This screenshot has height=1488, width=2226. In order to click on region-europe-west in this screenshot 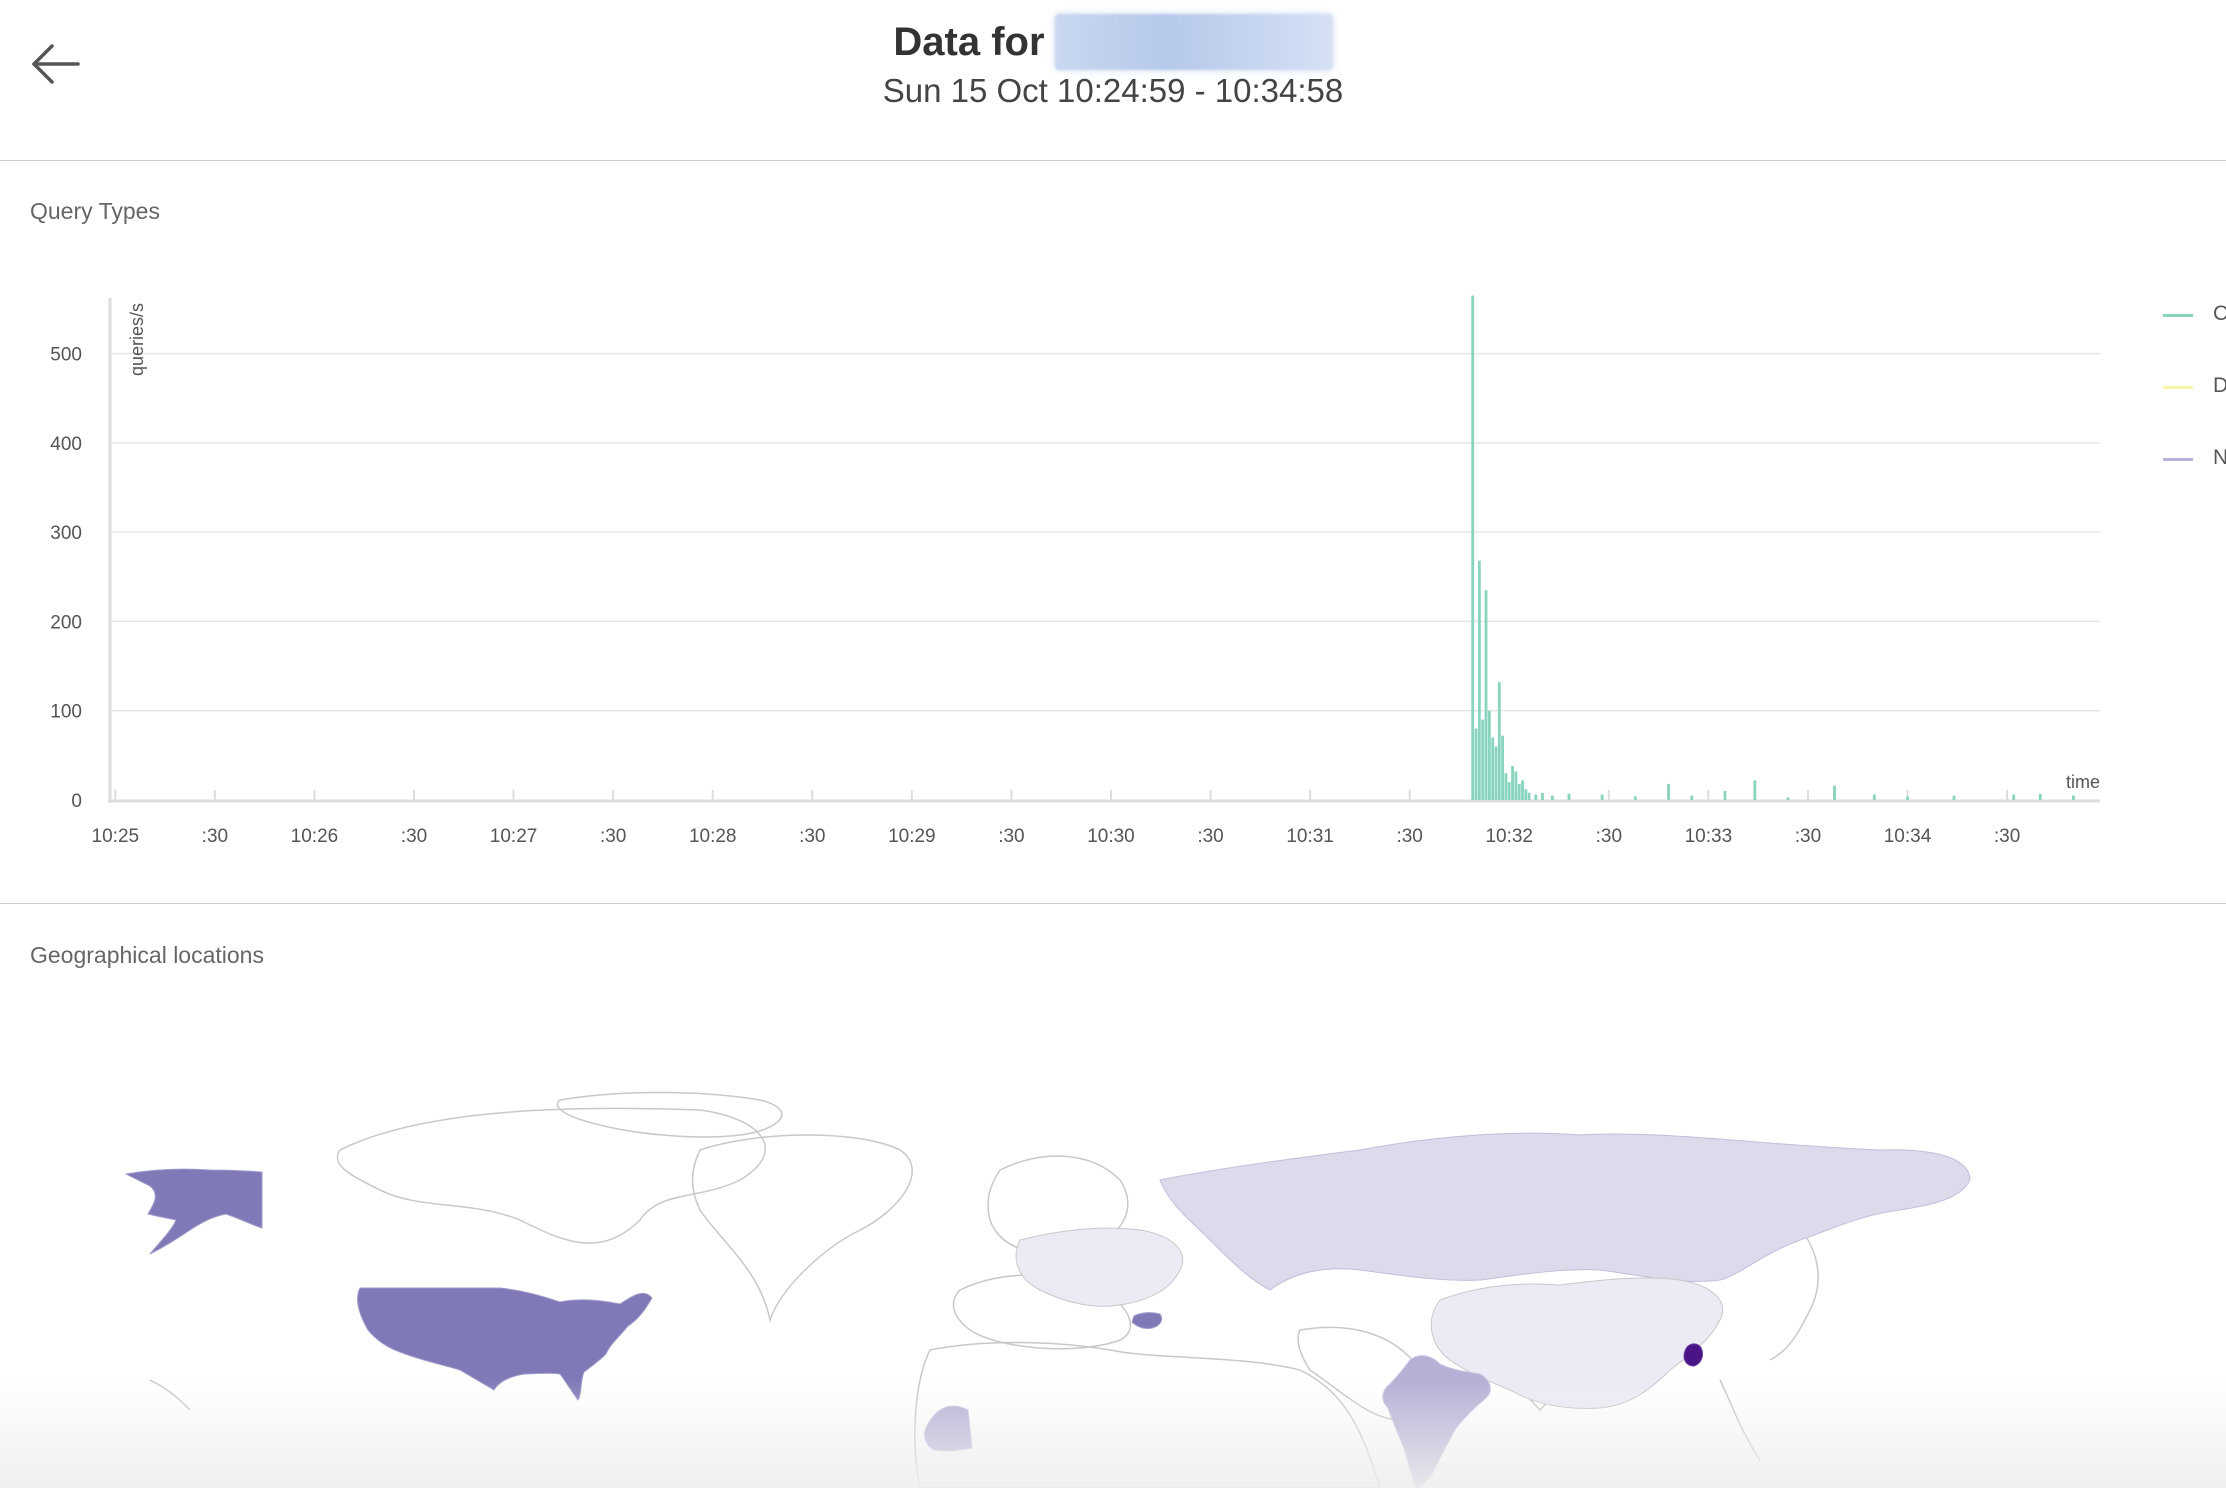, I will do `click(1099, 1267)`.